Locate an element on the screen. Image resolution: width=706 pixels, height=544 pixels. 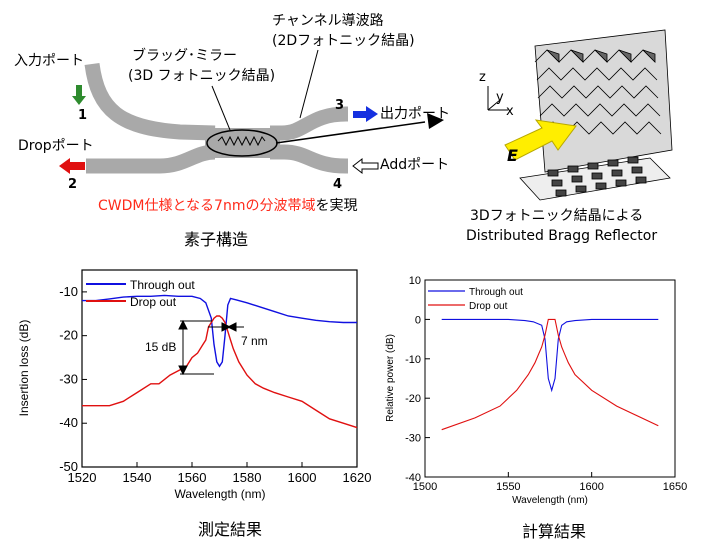
axis-y-label: y is located at coordinates (500, 97).